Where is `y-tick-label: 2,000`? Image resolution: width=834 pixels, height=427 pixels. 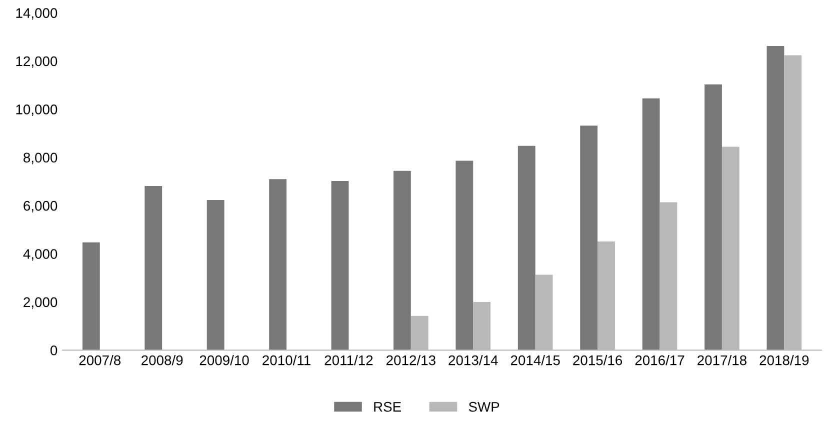 y-tick-label: 2,000 is located at coordinates (41, 303).